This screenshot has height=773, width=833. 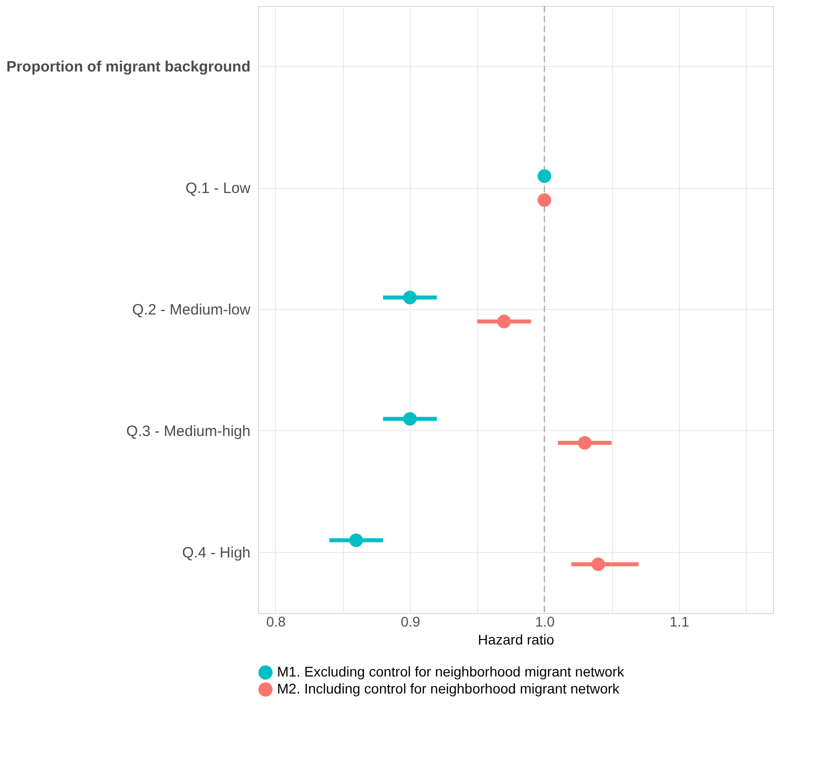 I want to click on legend-label: M1. Excluding control for neighborhood migrant network, so click(x=451, y=672).